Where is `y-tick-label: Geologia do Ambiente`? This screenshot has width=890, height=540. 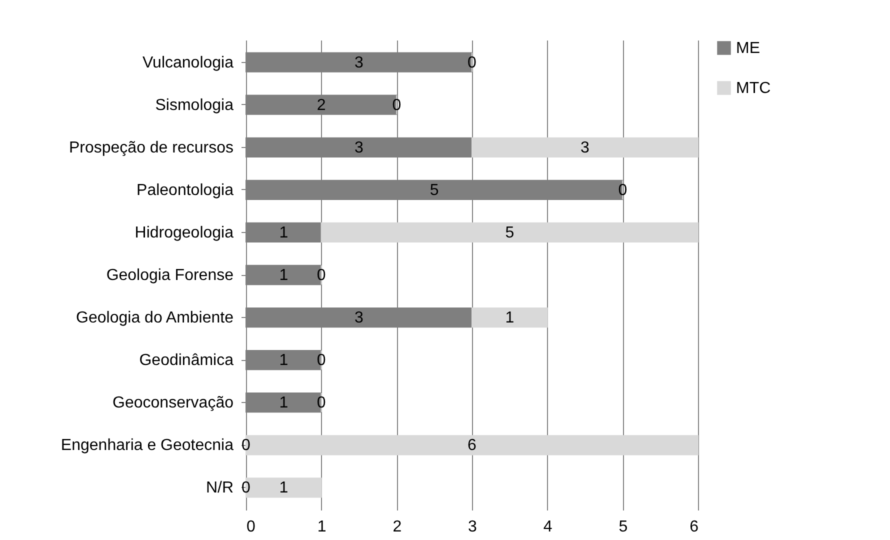 y-tick-label: Geologia do Ambiente is located at coordinates (155, 318).